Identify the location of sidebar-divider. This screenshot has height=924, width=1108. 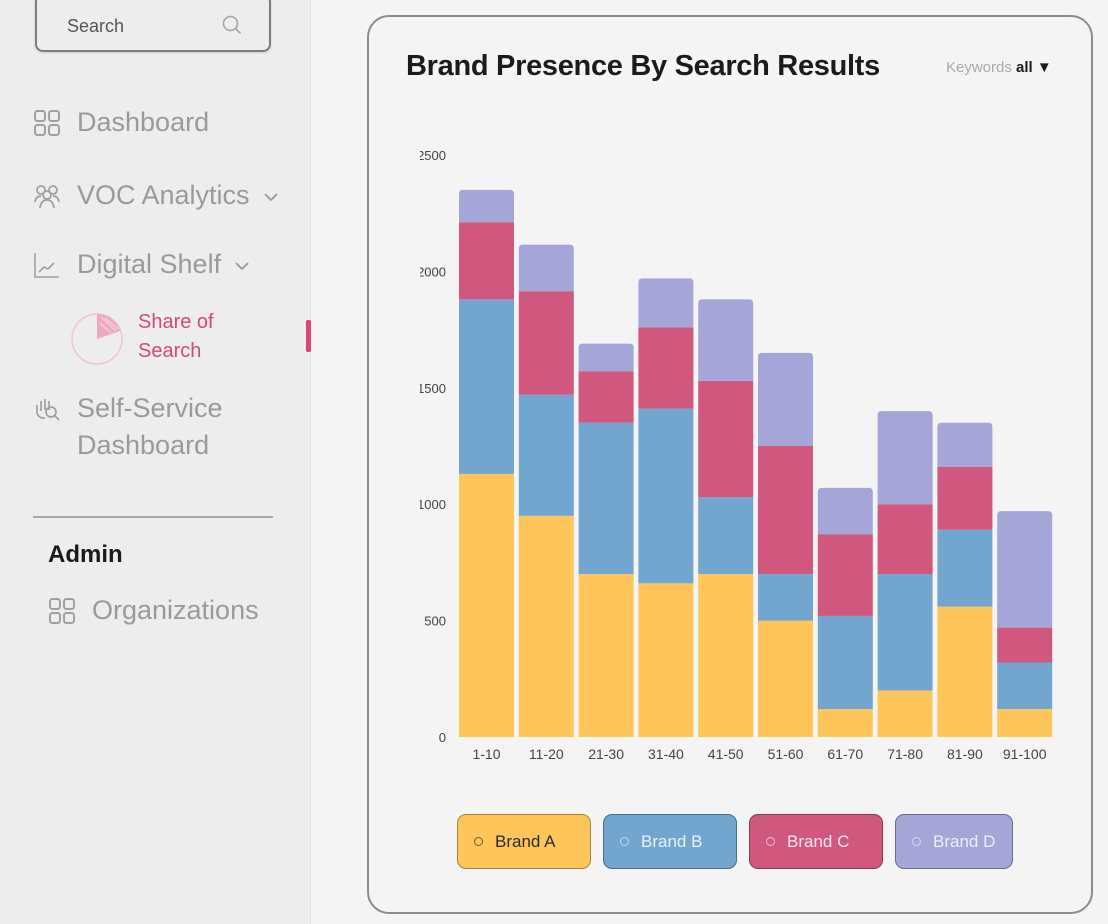
(153, 517).